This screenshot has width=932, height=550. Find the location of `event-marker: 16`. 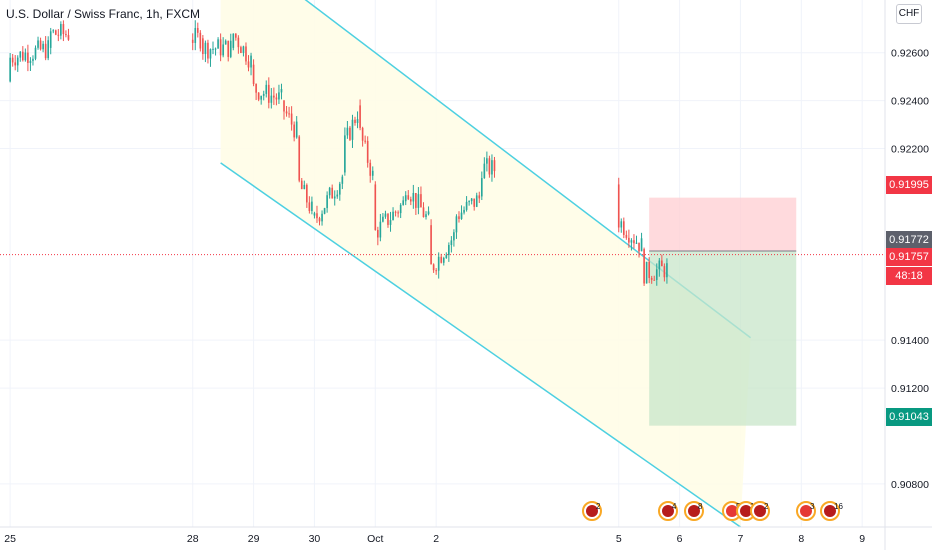

event-marker: 16 is located at coordinates (831, 511).